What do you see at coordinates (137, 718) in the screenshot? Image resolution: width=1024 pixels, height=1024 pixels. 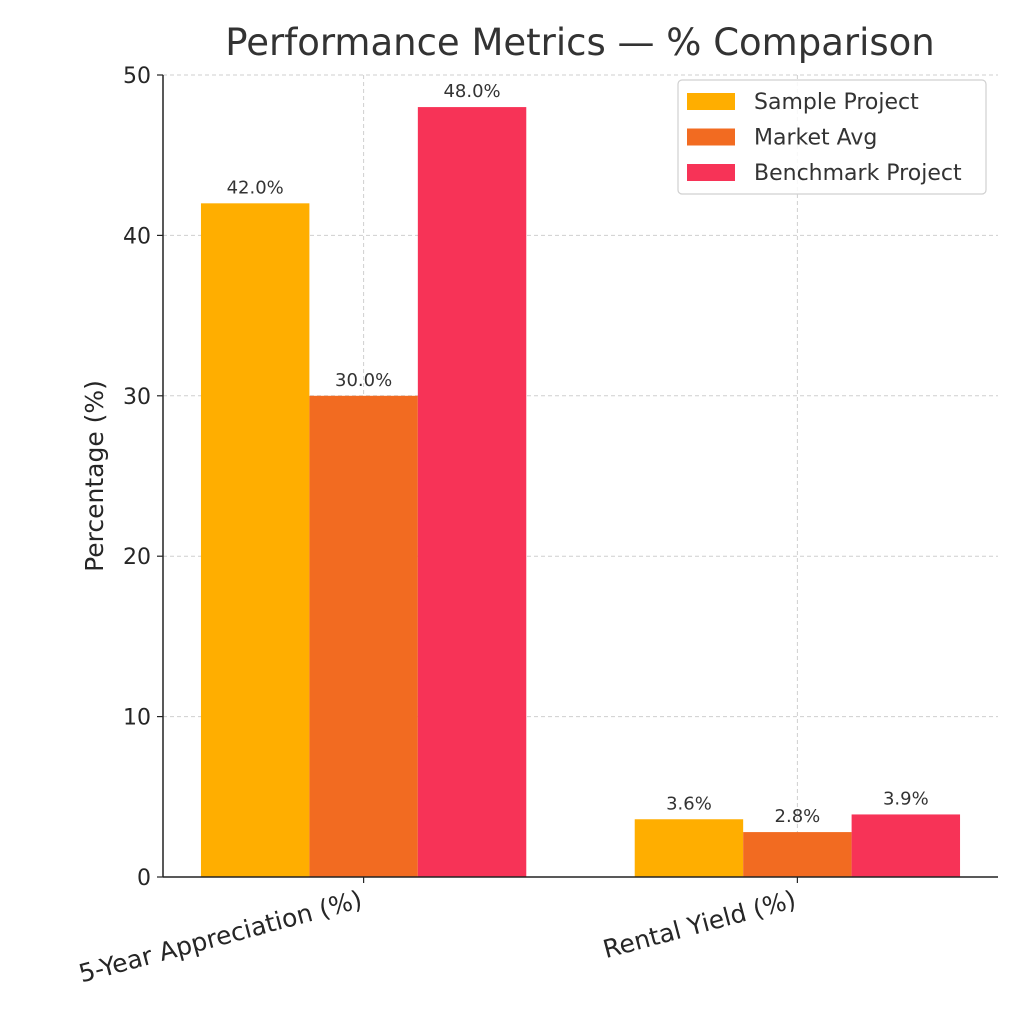 I see `y-tick-label: 10` at bounding box center [137, 718].